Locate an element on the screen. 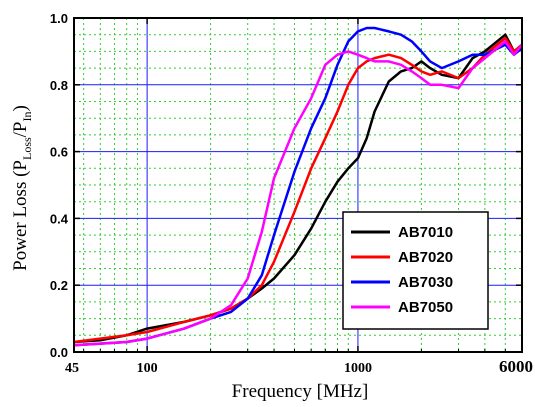 This screenshot has width=535, height=407. y-tick-label: 0.0 is located at coordinates (59, 352).